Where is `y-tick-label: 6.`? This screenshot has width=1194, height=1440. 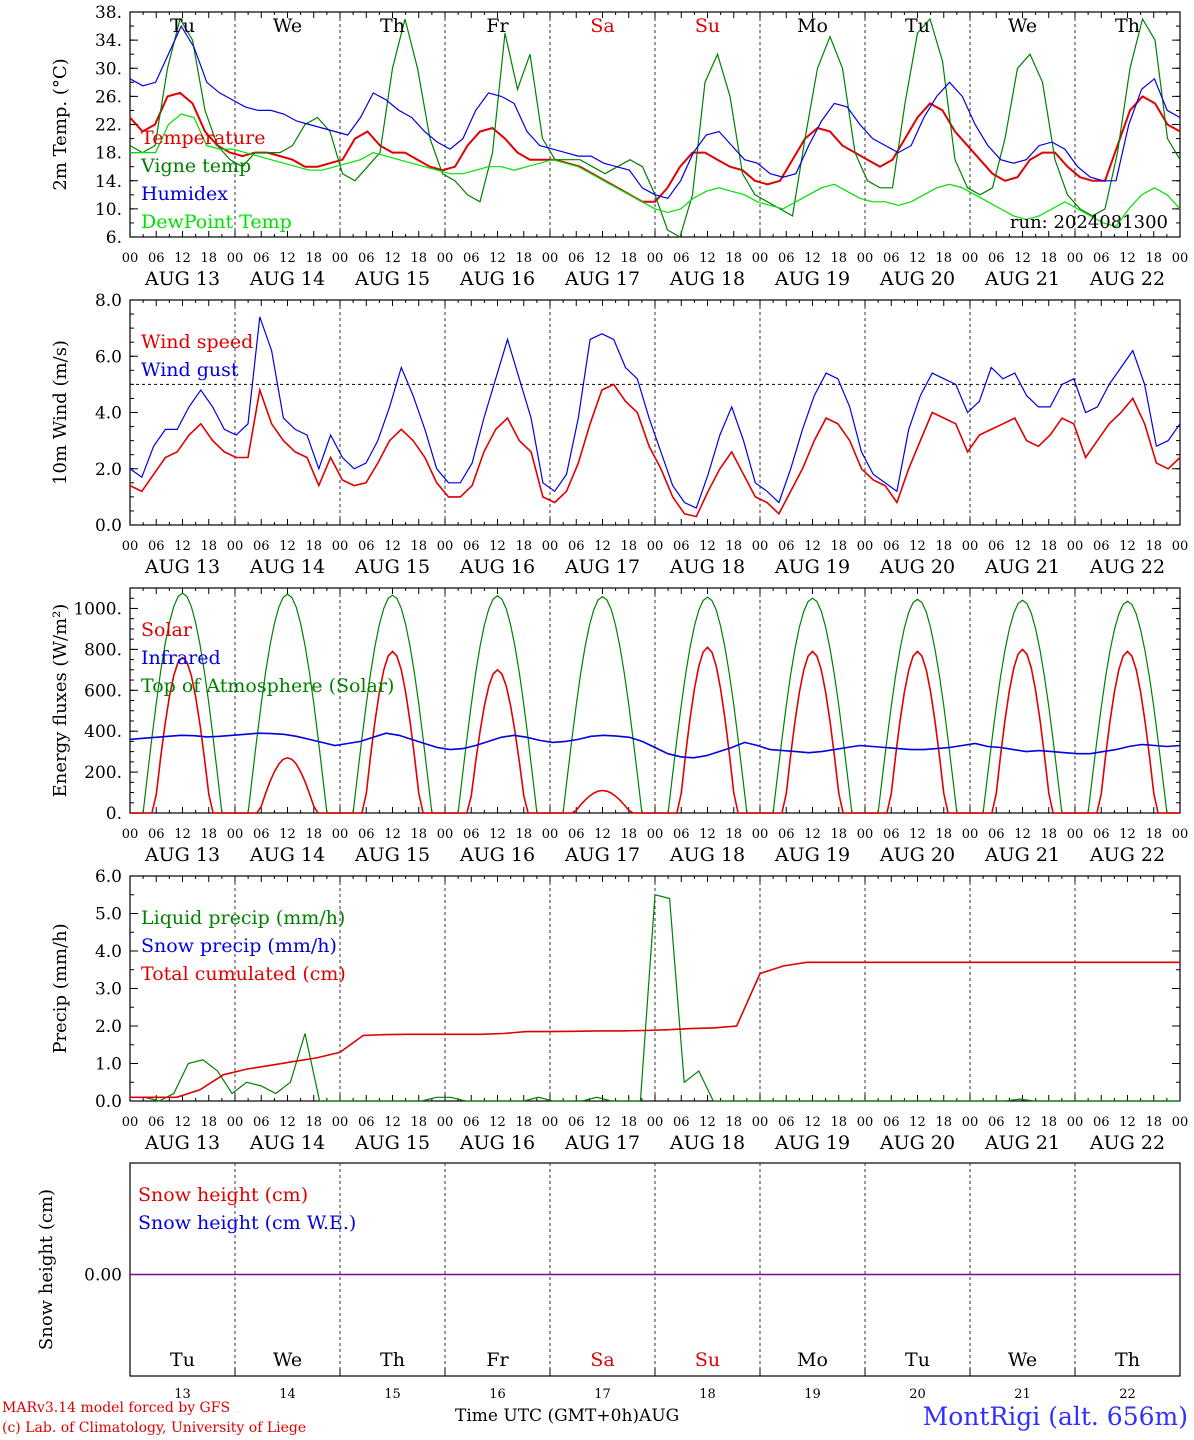
y-tick-label: 6. is located at coordinates (114, 238).